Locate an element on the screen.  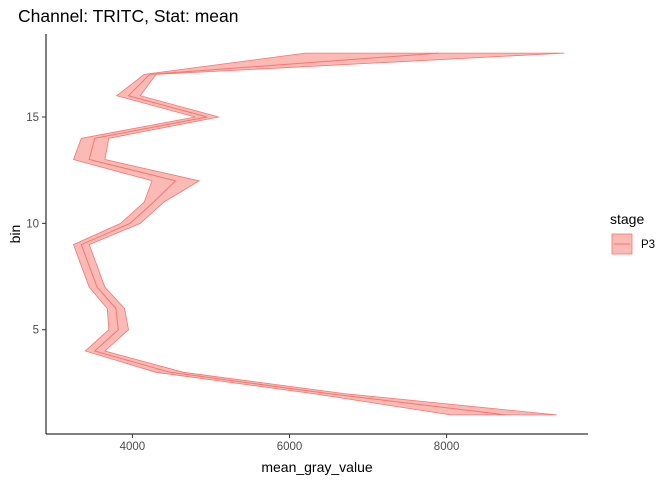
x-tick-label: 4000 is located at coordinates (133, 447).